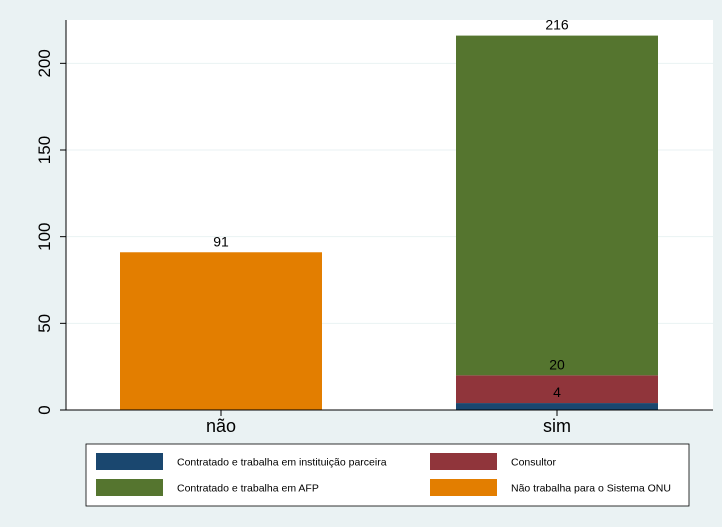 The width and height of the screenshot is (722, 527). I want to click on data-label-2: 20, so click(557, 364).